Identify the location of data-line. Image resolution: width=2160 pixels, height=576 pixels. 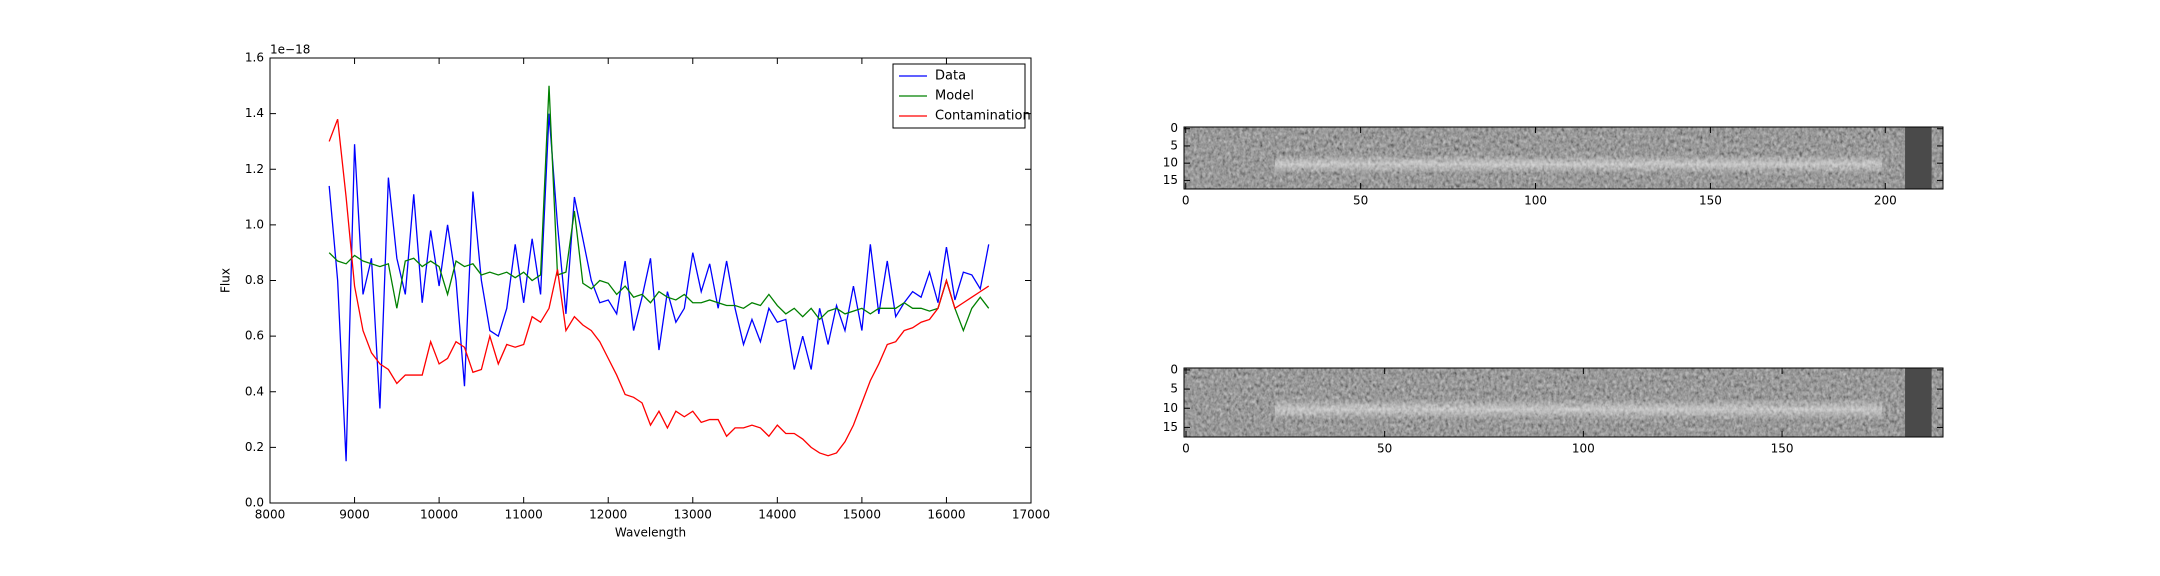
(659, 209).